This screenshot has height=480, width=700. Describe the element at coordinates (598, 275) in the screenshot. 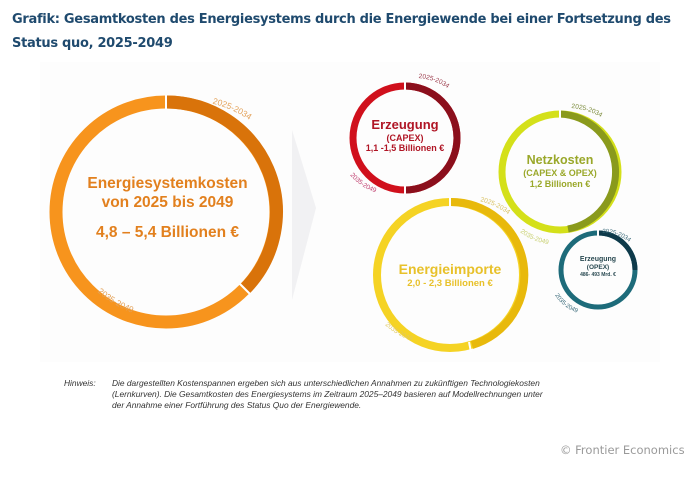

I see `erzeugung-opex-value: 486- 493 Mrd. €` at that location.